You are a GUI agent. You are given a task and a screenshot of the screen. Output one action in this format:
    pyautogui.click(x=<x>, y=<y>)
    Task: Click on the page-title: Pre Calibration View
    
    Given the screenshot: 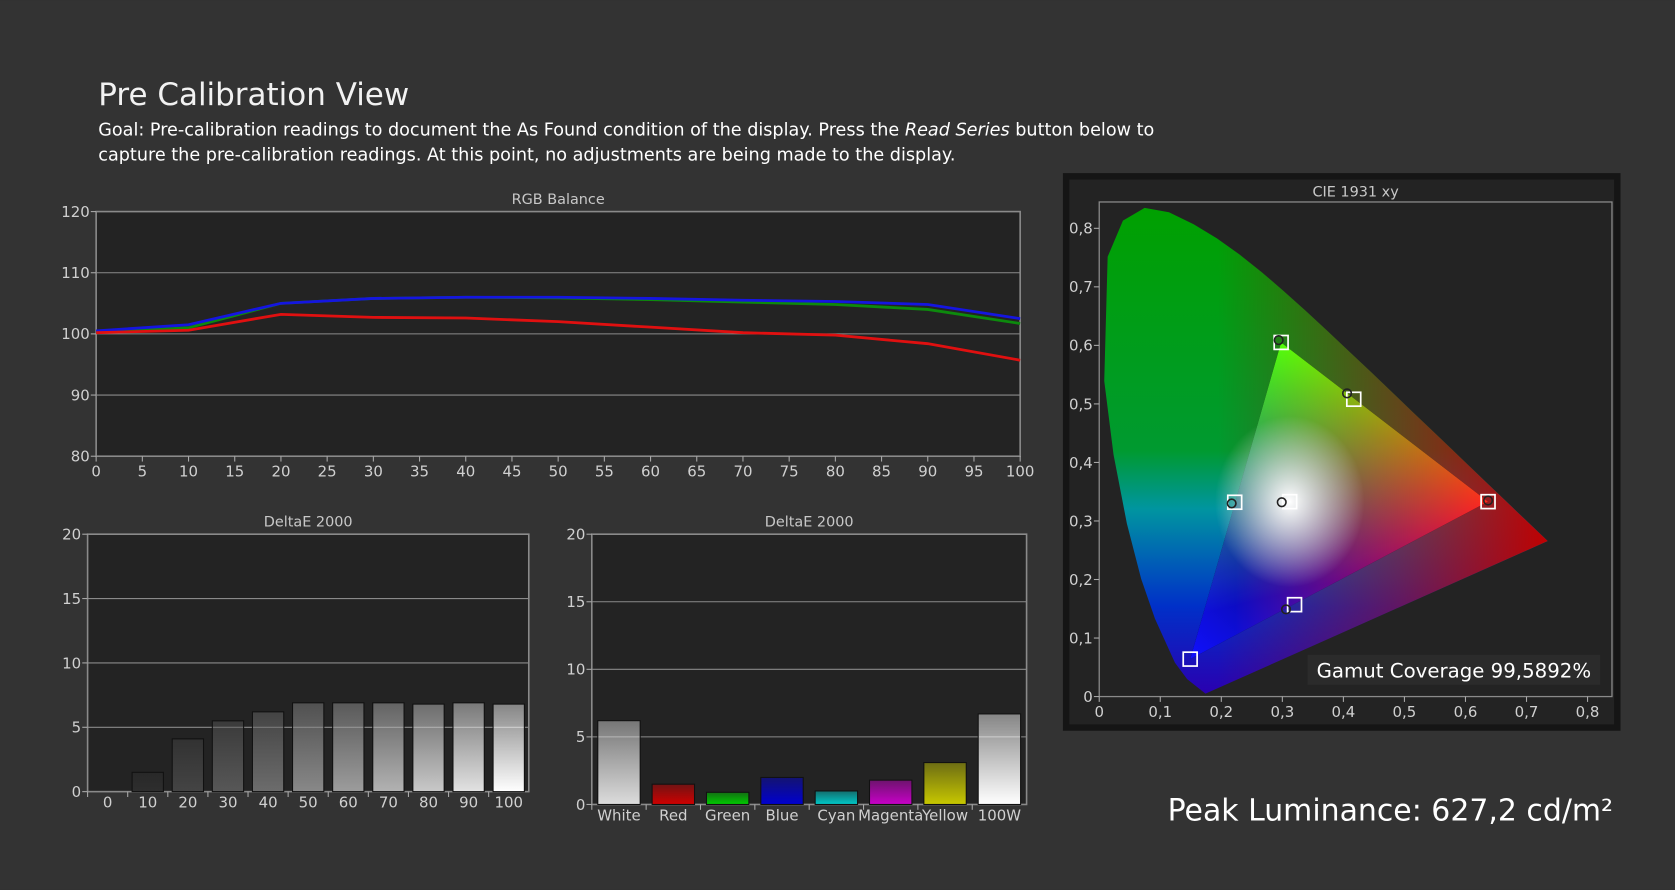 What is the action you would take?
    pyautogui.click(x=253, y=95)
    